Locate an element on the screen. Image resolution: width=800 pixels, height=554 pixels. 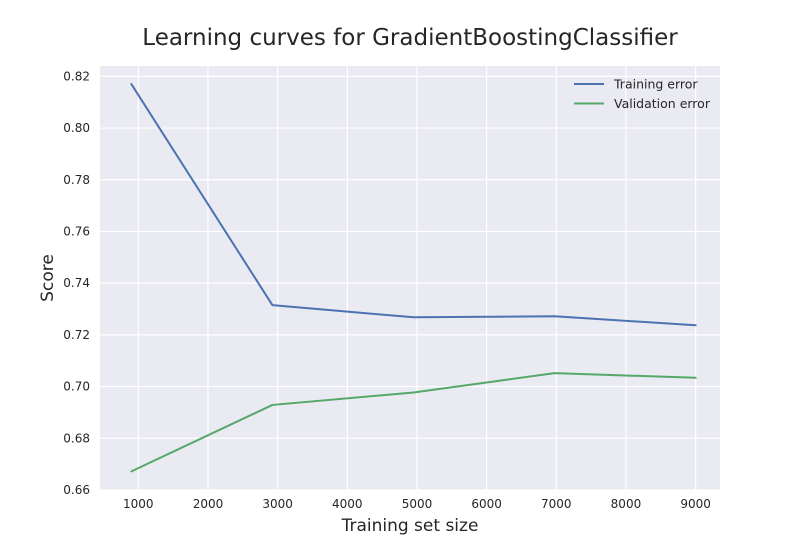
y-tick-label-0.68: 0.68 is located at coordinates (76, 438).